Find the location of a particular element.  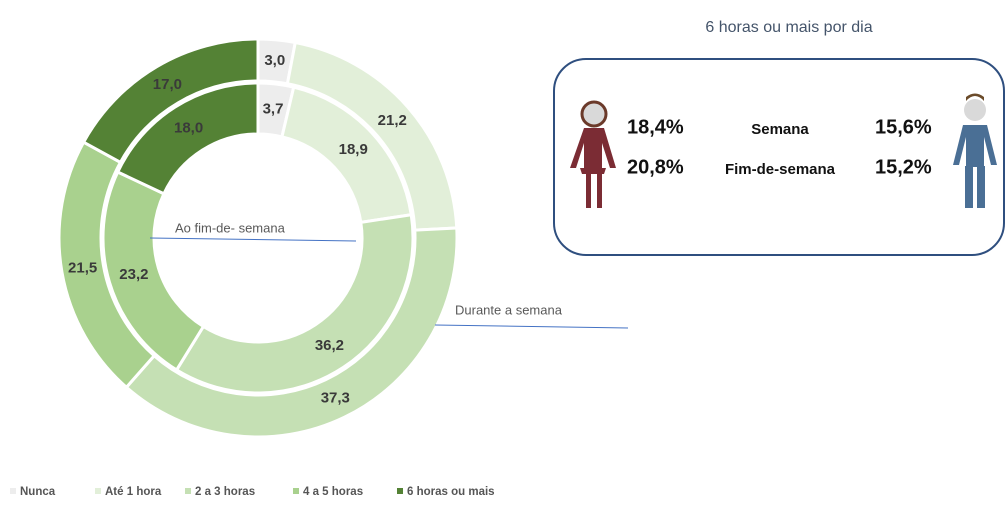

data-label: 23,2 is located at coordinates (133, 274).